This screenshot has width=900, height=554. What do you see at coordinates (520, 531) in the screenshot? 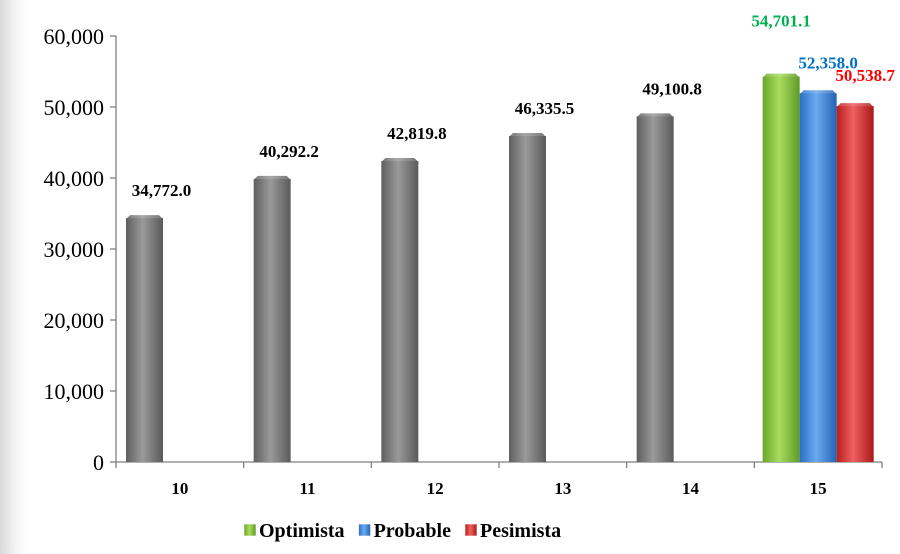
I see `legend-label: Pesimista` at bounding box center [520, 531].